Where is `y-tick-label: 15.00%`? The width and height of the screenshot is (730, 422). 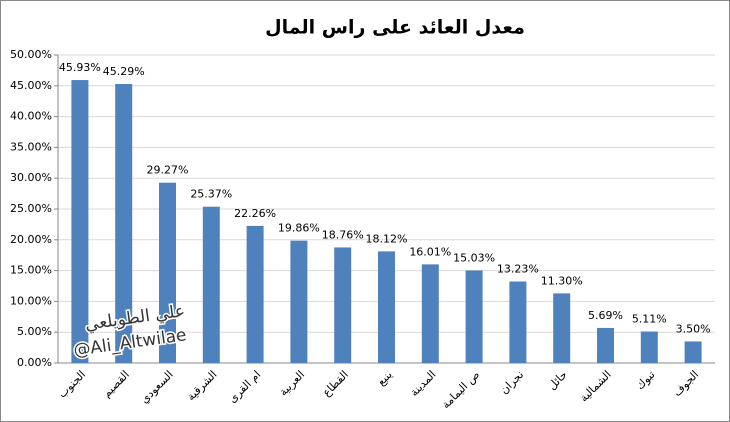
y-tick-label: 15.00% is located at coordinates (31, 270).